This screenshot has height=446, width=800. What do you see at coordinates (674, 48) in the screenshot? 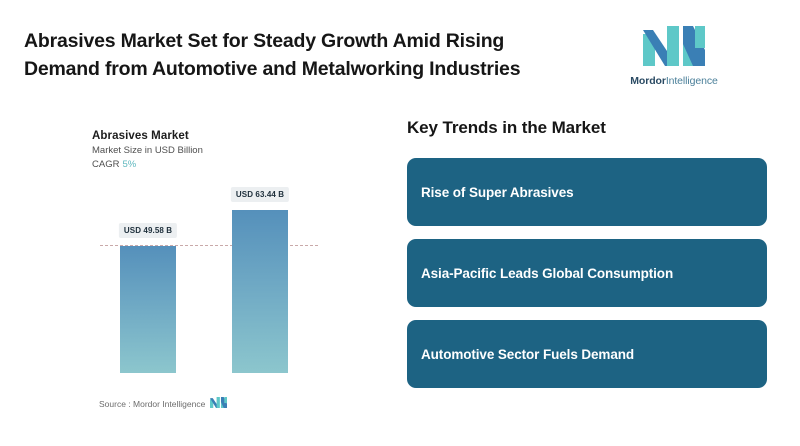
I see `mordor-intelligence-mark-icon` at bounding box center [674, 48].